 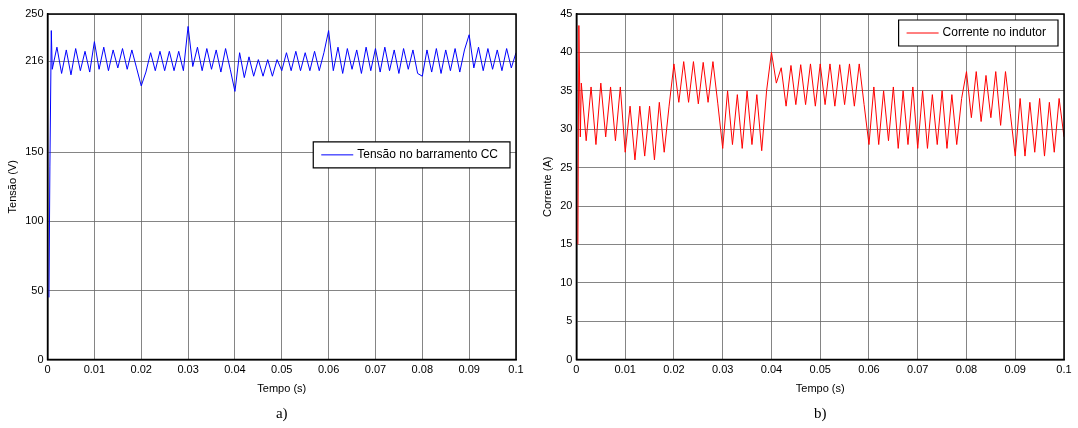 I want to click on y-tick-label: 40, so click(x=566, y=51).